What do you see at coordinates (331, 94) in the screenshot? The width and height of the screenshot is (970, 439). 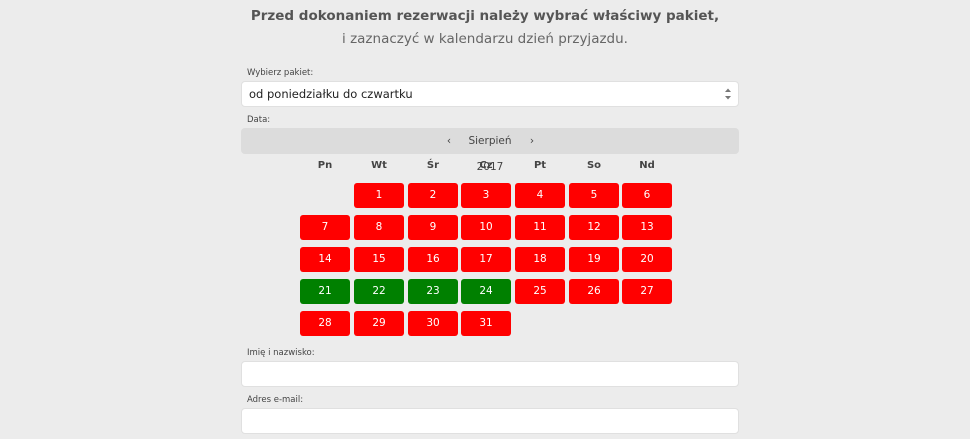 I see `package-select-value: od poniedziałku do czwartku` at bounding box center [331, 94].